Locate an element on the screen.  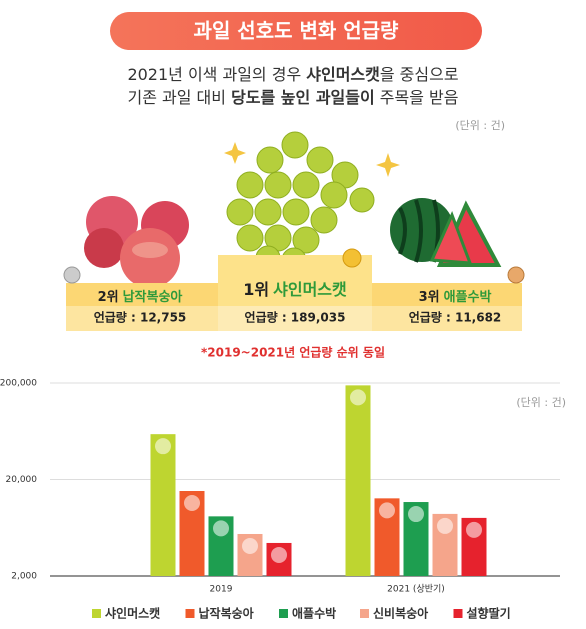
y-tick-label: 200,000 is located at coordinates (18, 384).